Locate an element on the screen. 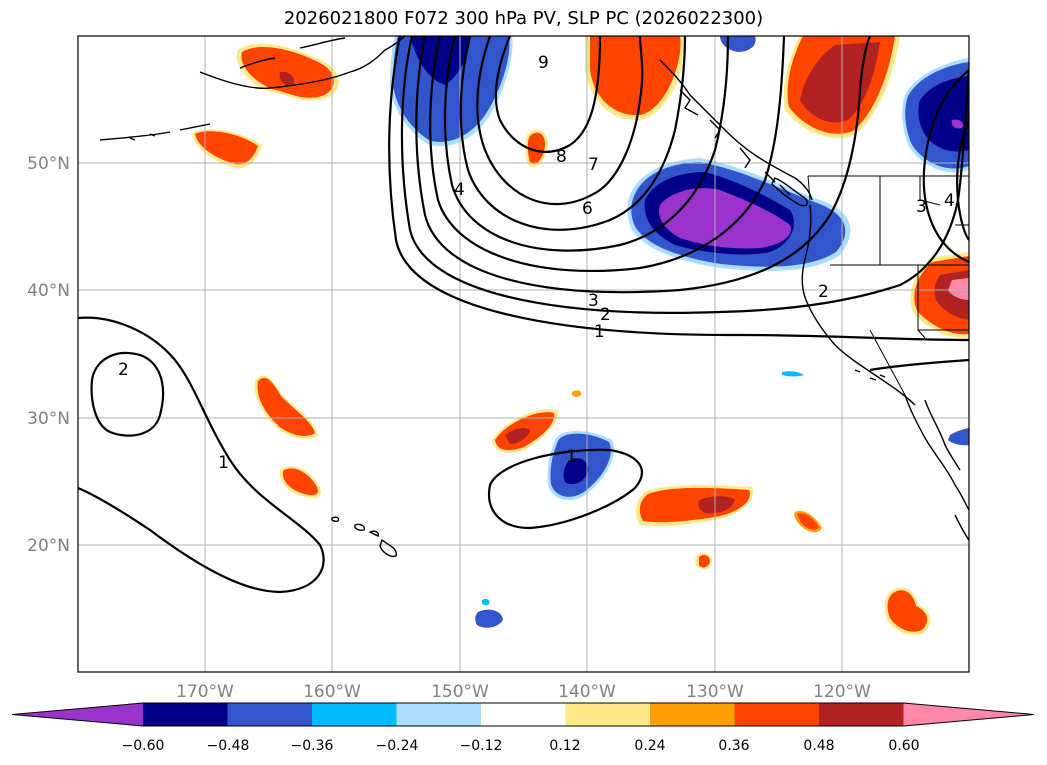 This screenshot has width=1047, height=765. lat-label: 30°N is located at coordinates (48, 419).